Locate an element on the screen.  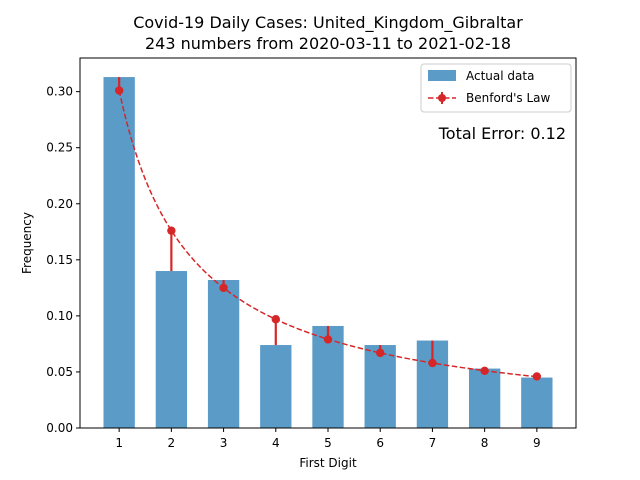
x-axis: 1 2 3 4 5 6 7 8 9 is located at coordinates (328, 439).